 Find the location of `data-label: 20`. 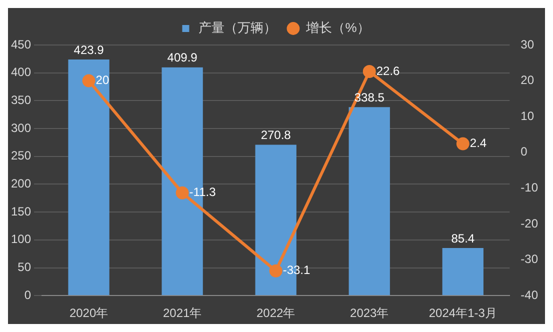

data-label: 20 is located at coordinates (103, 80).